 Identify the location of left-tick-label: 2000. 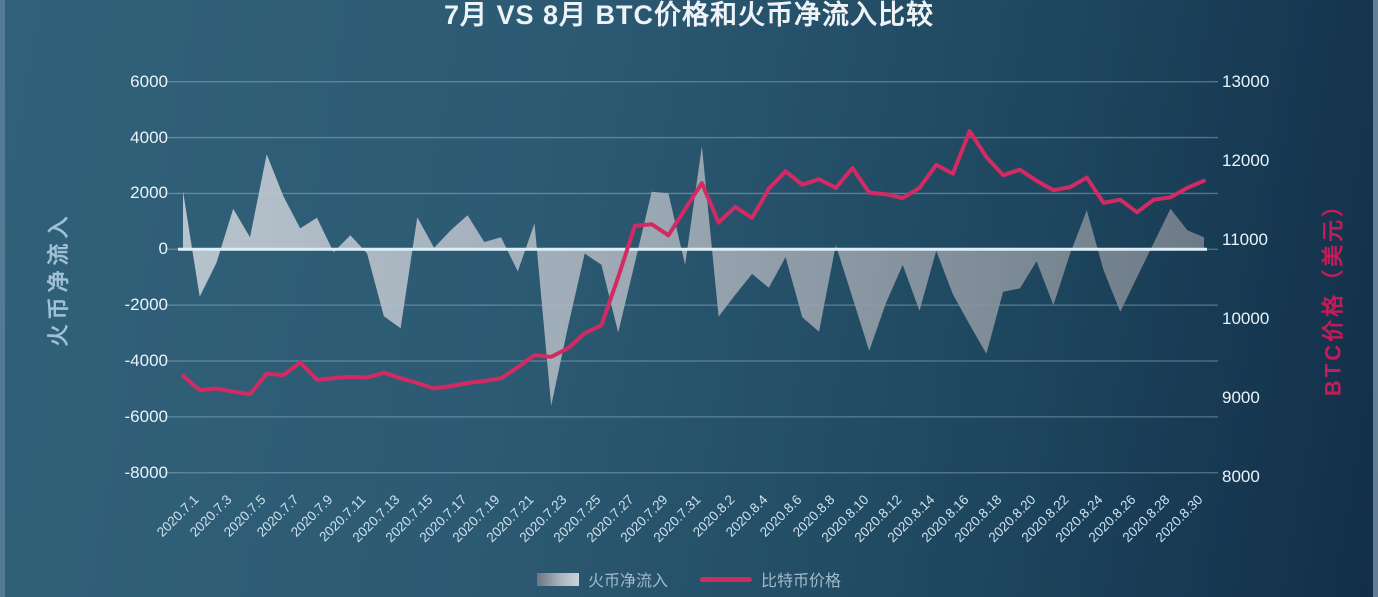
(149, 193).